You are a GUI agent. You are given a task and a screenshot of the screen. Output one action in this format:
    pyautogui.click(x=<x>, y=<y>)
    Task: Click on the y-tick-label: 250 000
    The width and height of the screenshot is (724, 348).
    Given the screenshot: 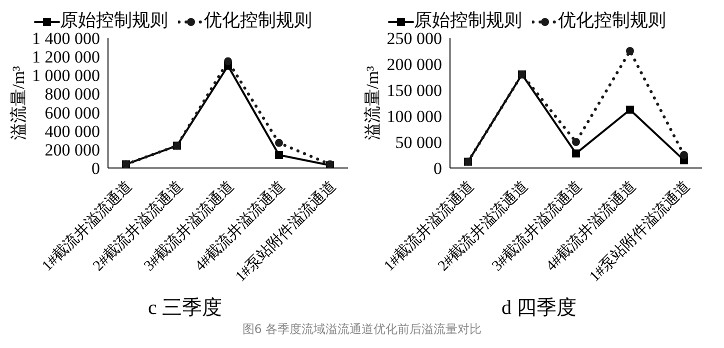 What is the action you would take?
    pyautogui.click(x=414, y=38)
    